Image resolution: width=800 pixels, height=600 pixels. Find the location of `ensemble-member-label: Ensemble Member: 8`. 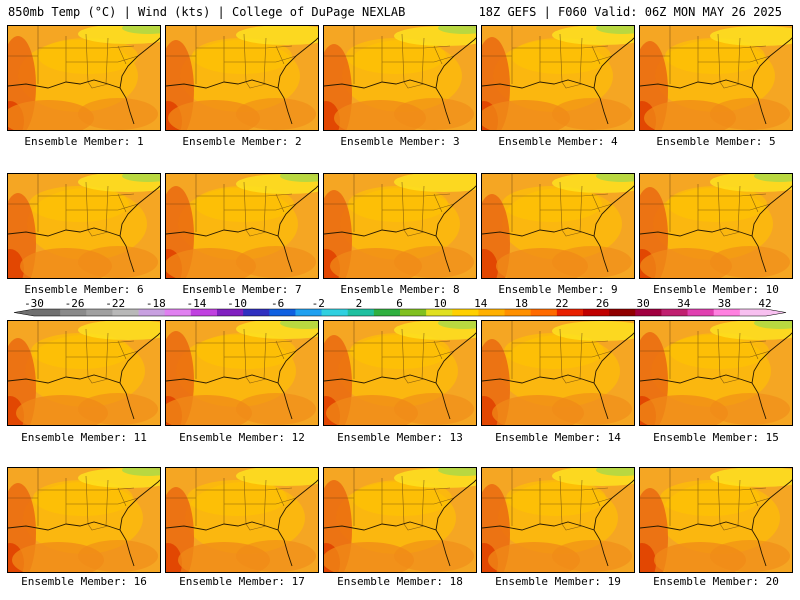

ensemble-member-label: Ensemble Member: 8 is located at coordinates (400, 289).